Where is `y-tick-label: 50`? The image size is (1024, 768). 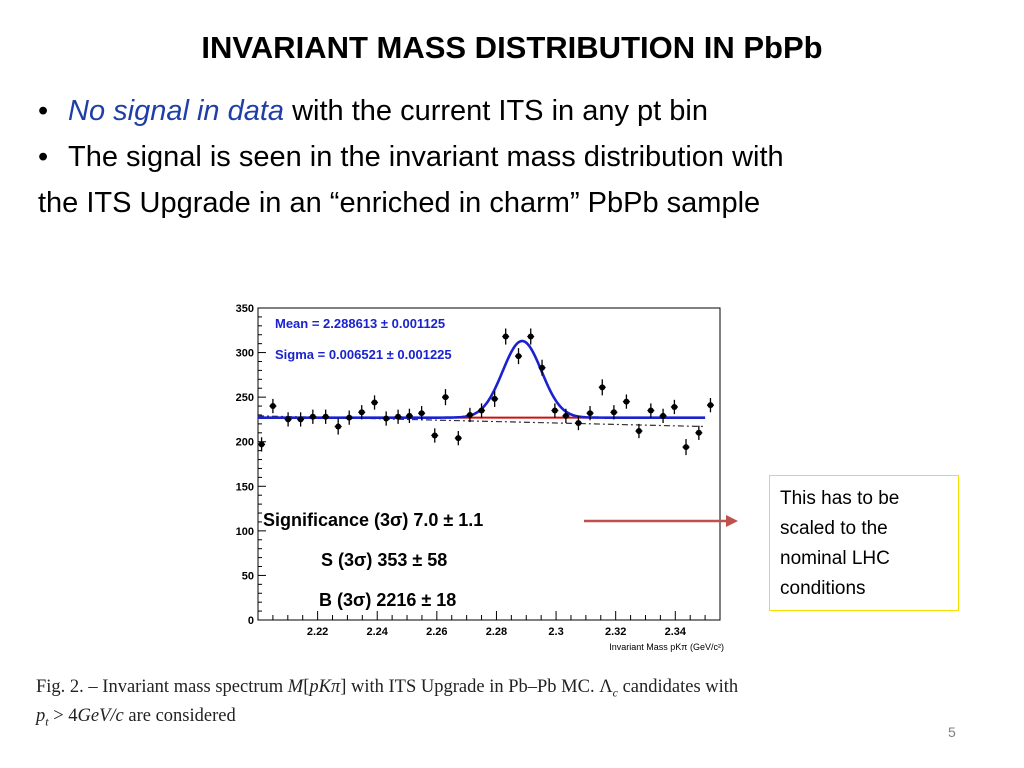 y-tick-label: 50 is located at coordinates (248, 576).